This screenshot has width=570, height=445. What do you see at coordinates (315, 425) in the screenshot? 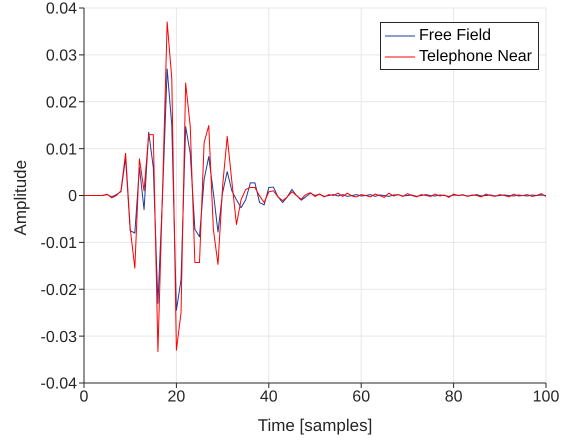
I see `x-axis-title: Time [samples]` at bounding box center [315, 425].